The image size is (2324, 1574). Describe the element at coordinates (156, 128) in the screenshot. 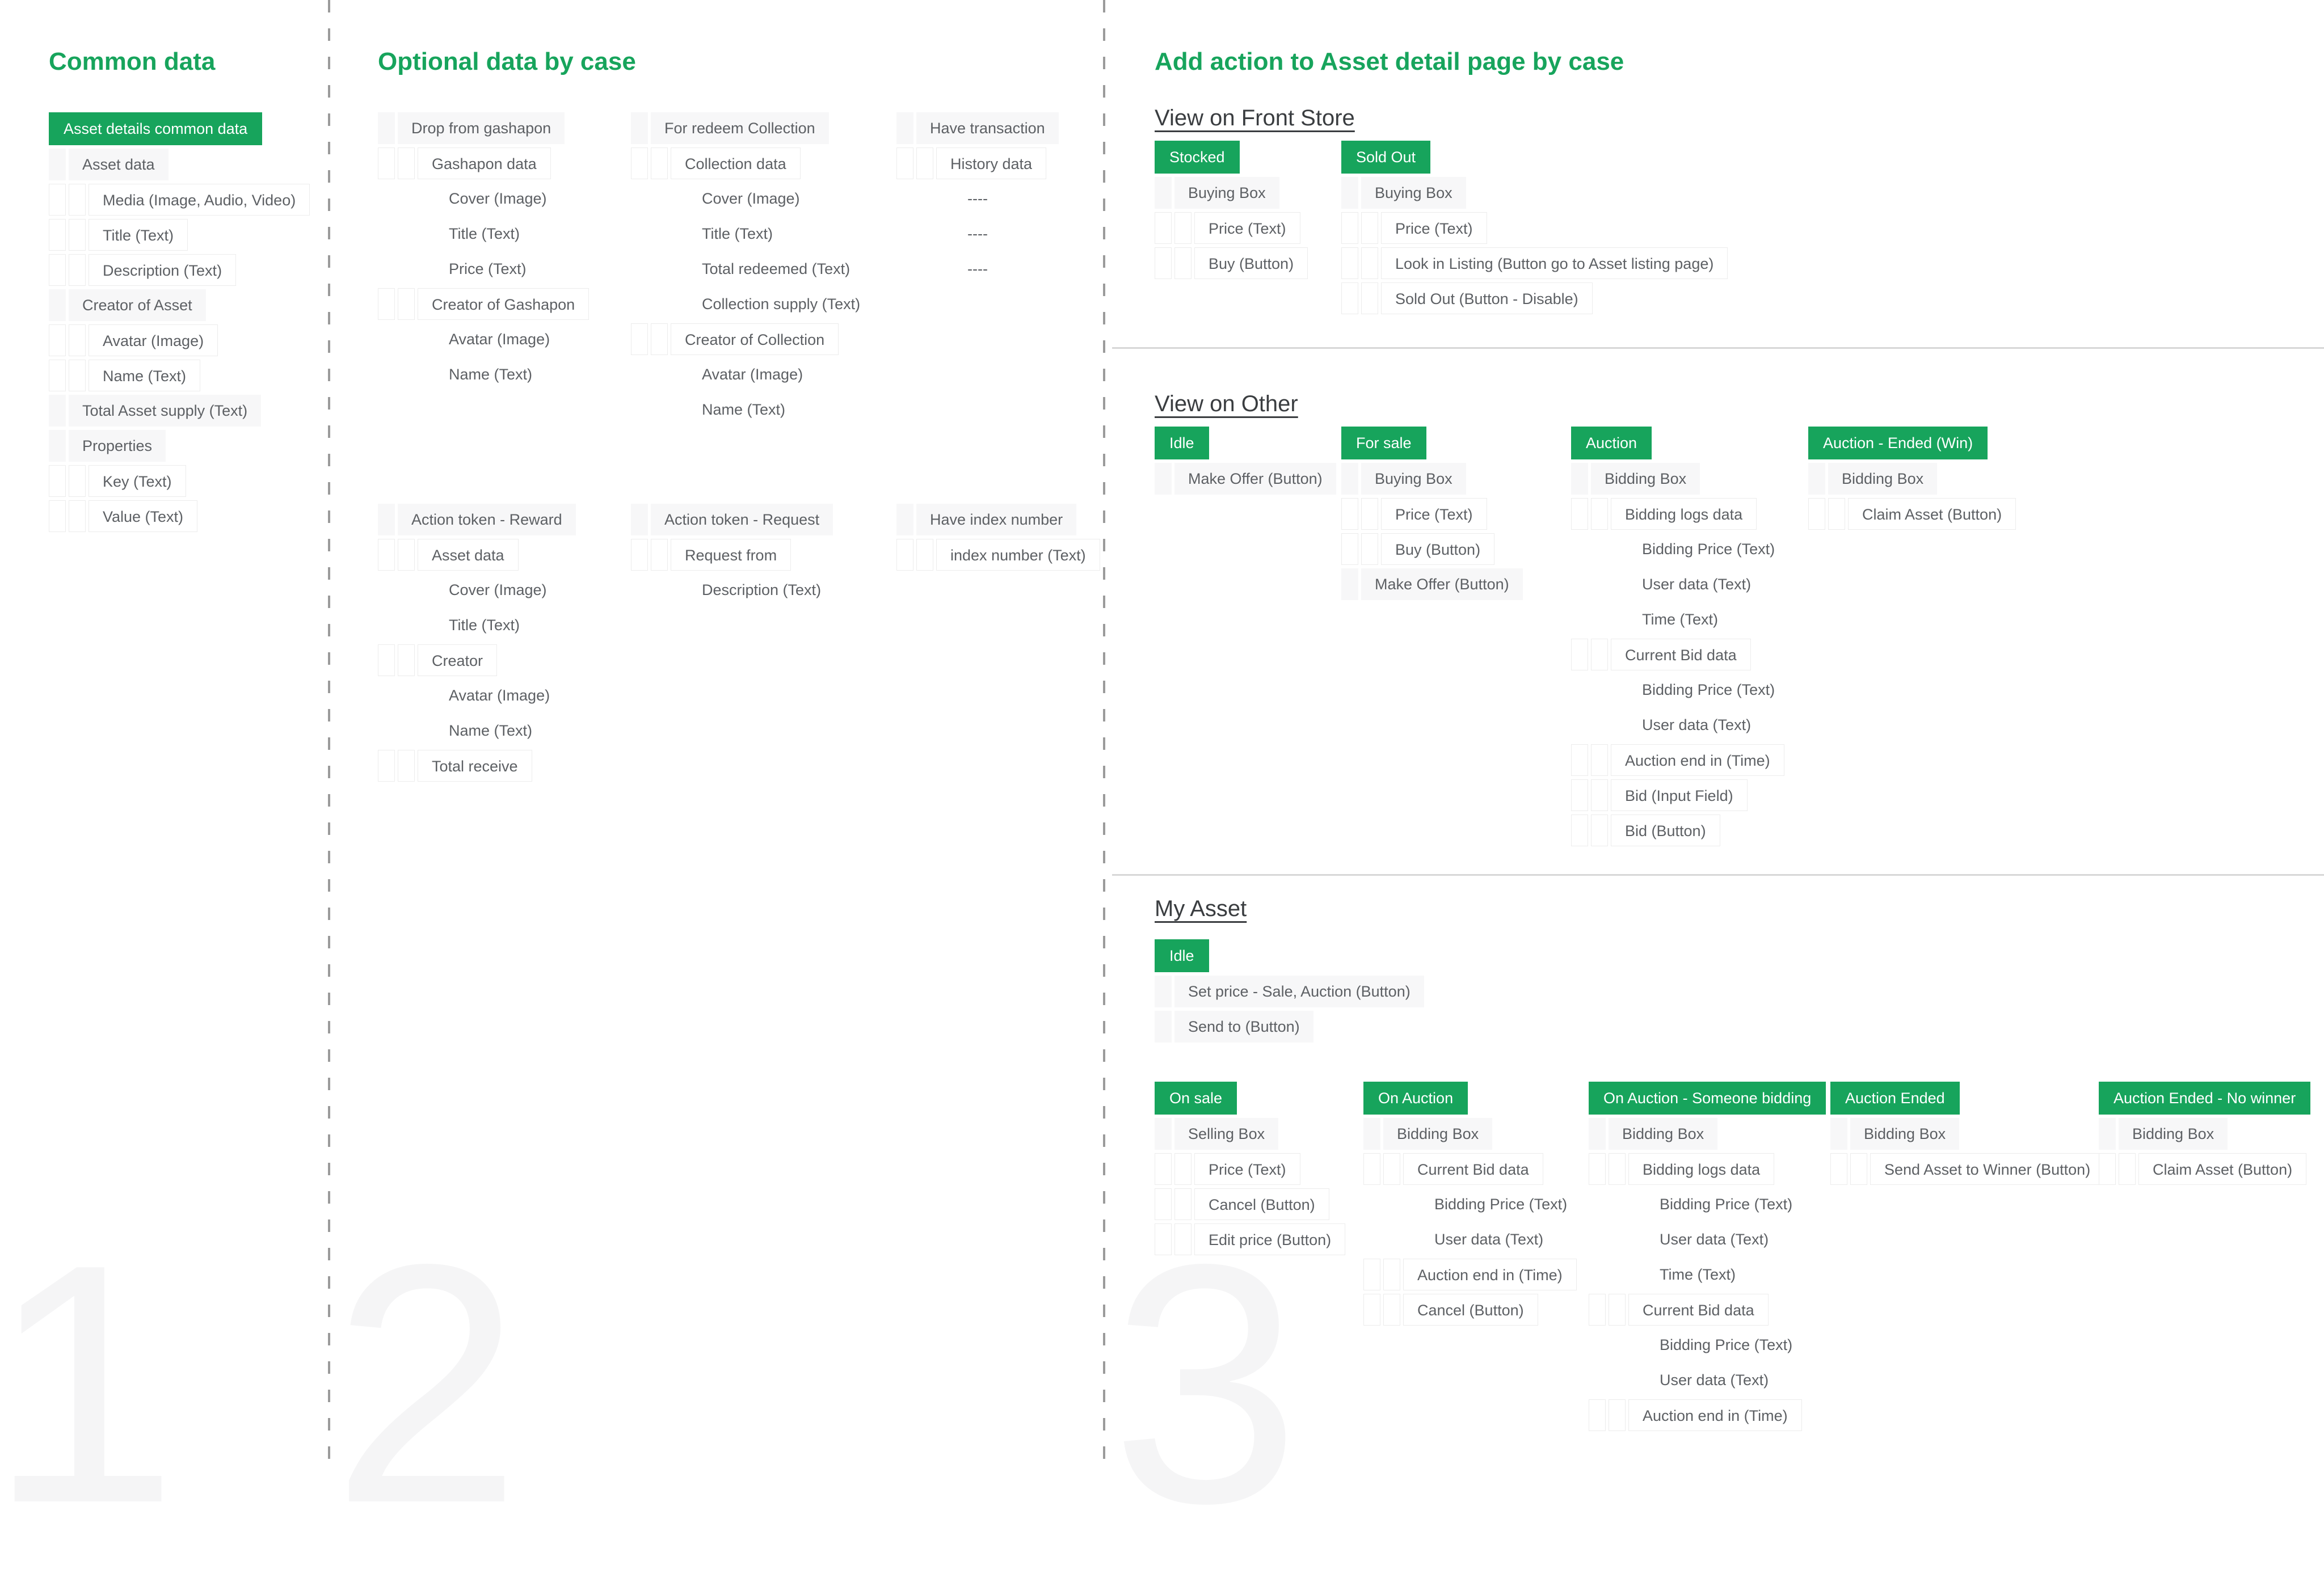

I see `state-badge: Asset details common data` at that location.